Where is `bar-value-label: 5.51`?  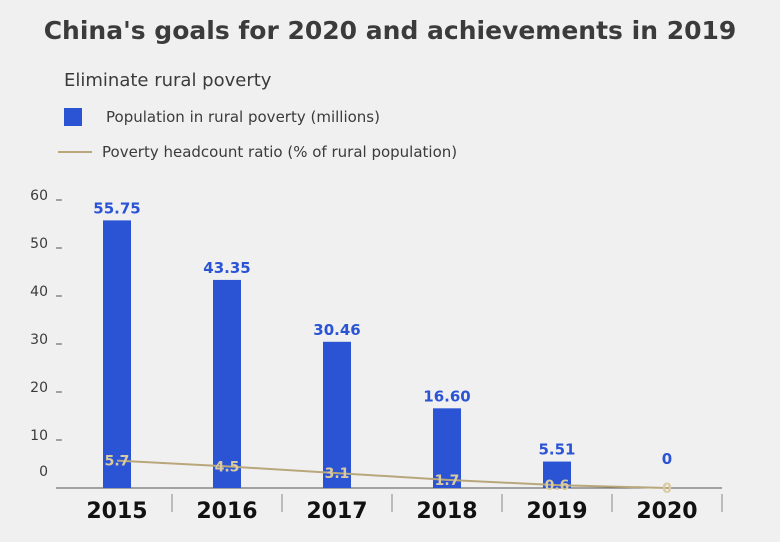
bar-value-label: 5.51 is located at coordinates (556, 450).